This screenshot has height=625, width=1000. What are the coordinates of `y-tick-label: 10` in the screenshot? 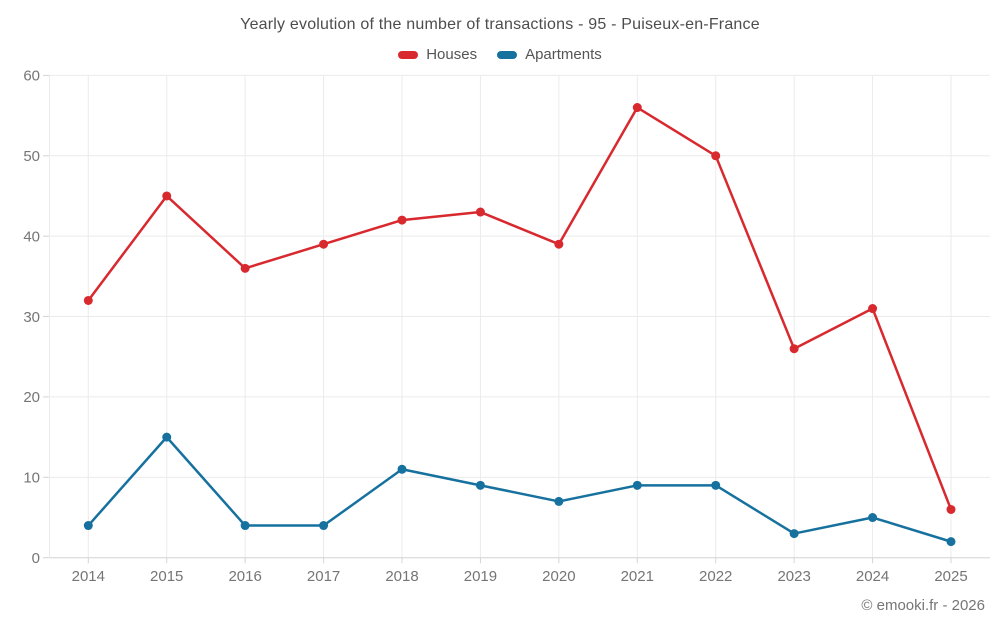 It's located at (31, 478).